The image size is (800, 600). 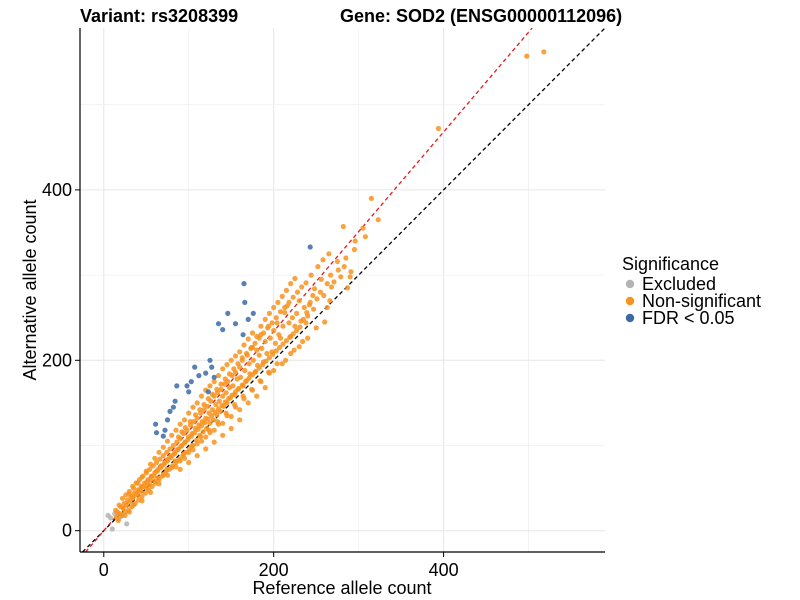 What do you see at coordinates (104, 570) in the screenshot?
I see `x-tick-label: 0` at bounding box center [104, 570].